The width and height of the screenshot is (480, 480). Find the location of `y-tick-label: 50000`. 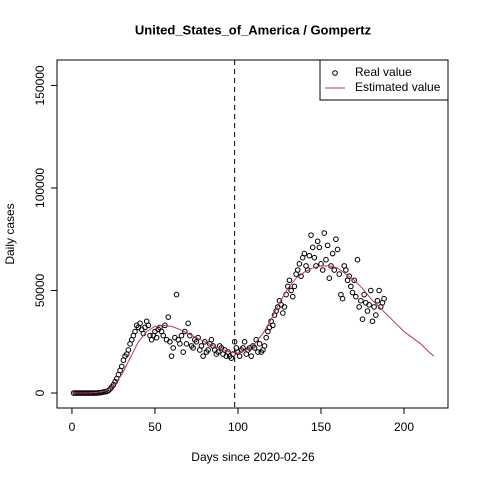

y-tick-label: 50000 is located at coordinates (40, 290).